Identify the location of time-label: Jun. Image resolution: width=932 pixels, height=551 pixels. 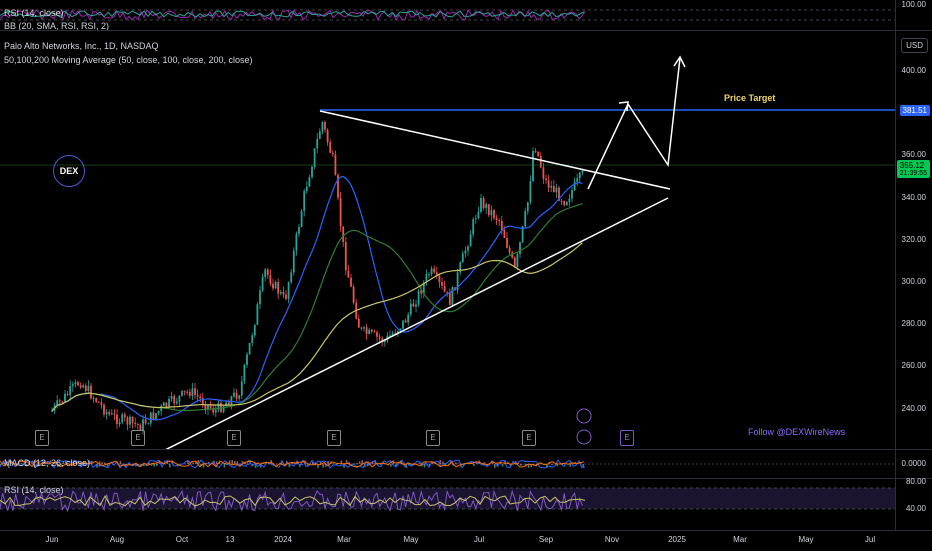
(52, 539).